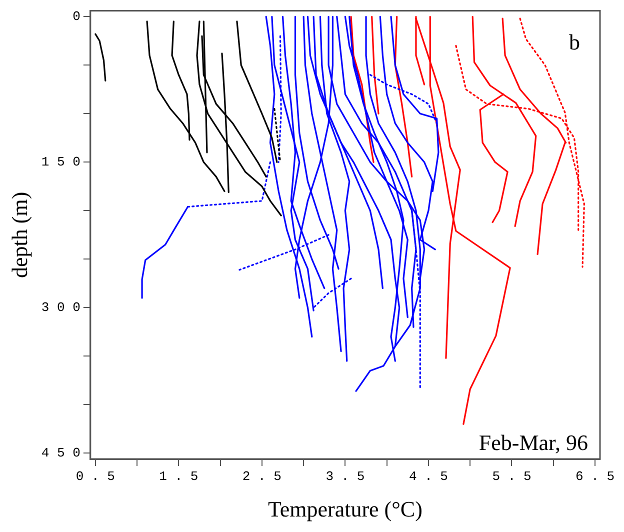 Image resolution: width=624 pixels, height=532 pixels. What do you see at coordinates (60, 162) in the screenshot?
I see `y-tick-label: 1 5 0` at bounding box center [60, 162].